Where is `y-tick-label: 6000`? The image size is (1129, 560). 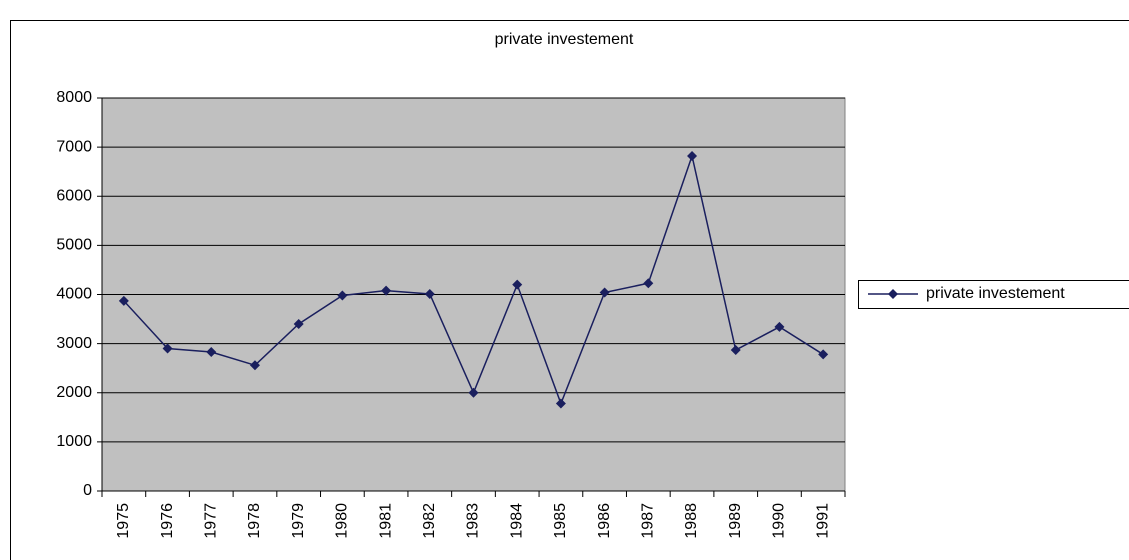 y-tick-label: 6000 is located at coordinates (74, 195).